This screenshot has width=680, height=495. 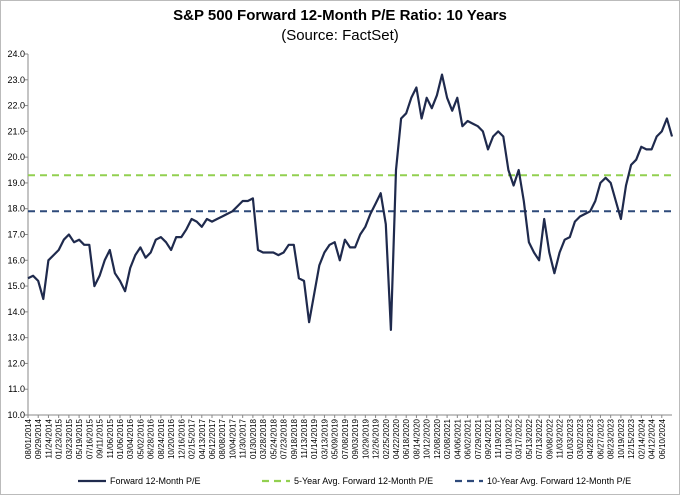 What do you see at coordinates (16, 235) in the screenshot?
I see `y-tick-label: 17.0` at bounding box center [16, 235].